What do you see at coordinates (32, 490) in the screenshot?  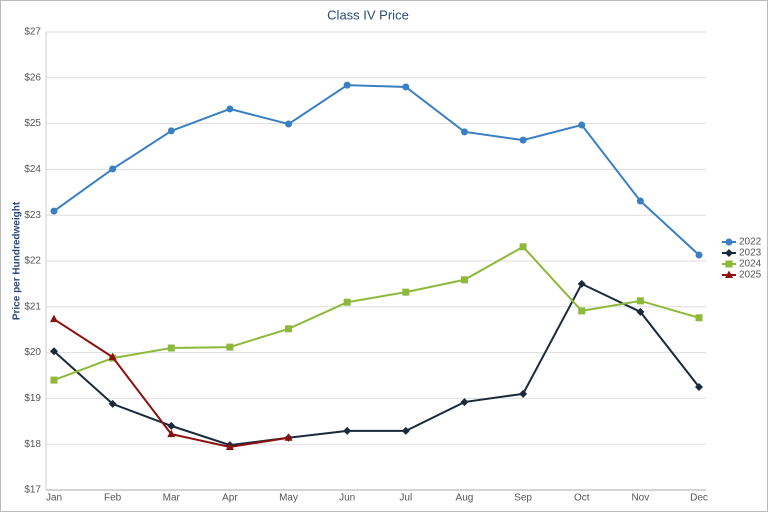 I see `y-tick-label: $17` at bounding box center [32, 490].